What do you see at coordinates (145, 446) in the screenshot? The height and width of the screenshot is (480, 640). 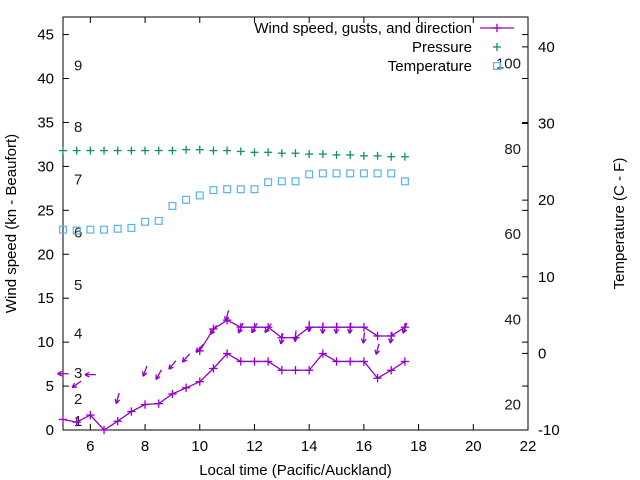 I see `x-tick-label: 8` at bounding box center [145, 446].